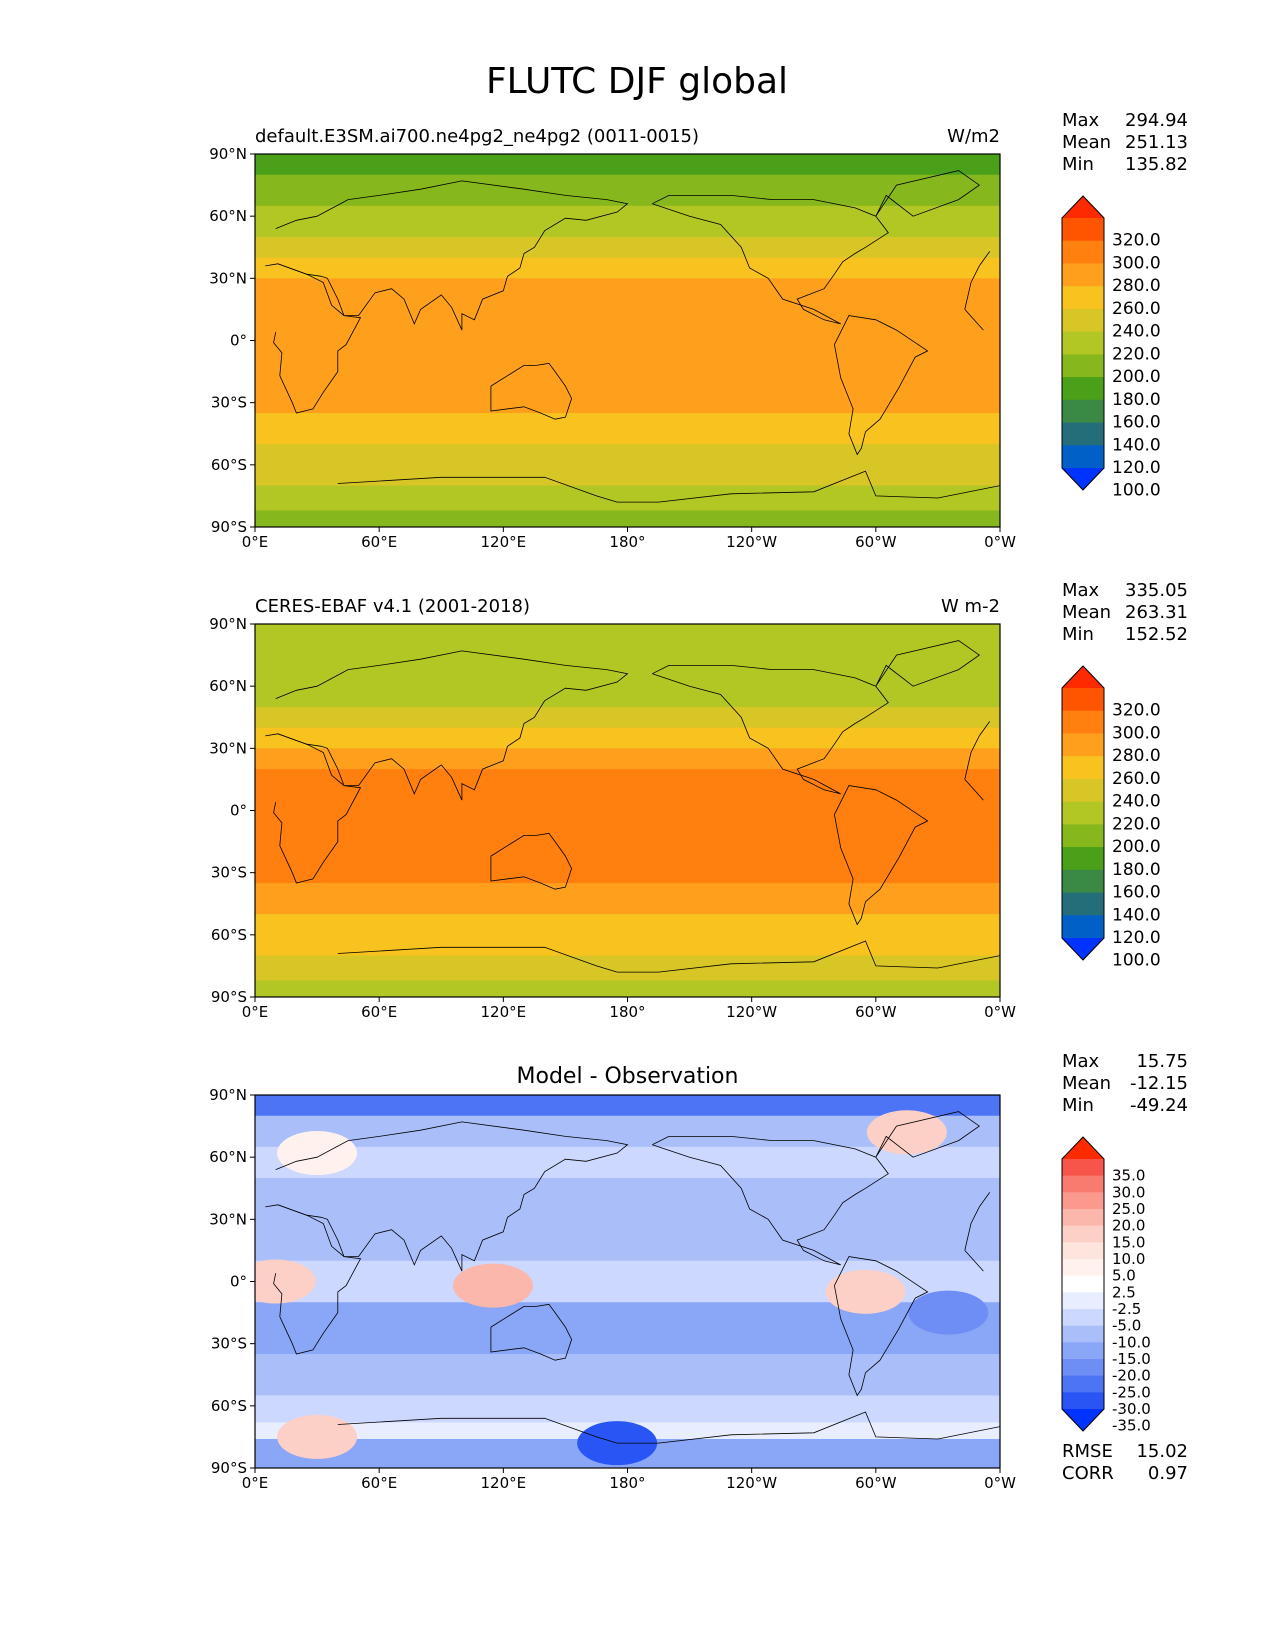 The image size is (1275, 1650). What do you see at coordinates (1136, 263) in the screenshot?
I see `colorbar-label: 300.0` at bounding box center [1136, 263].